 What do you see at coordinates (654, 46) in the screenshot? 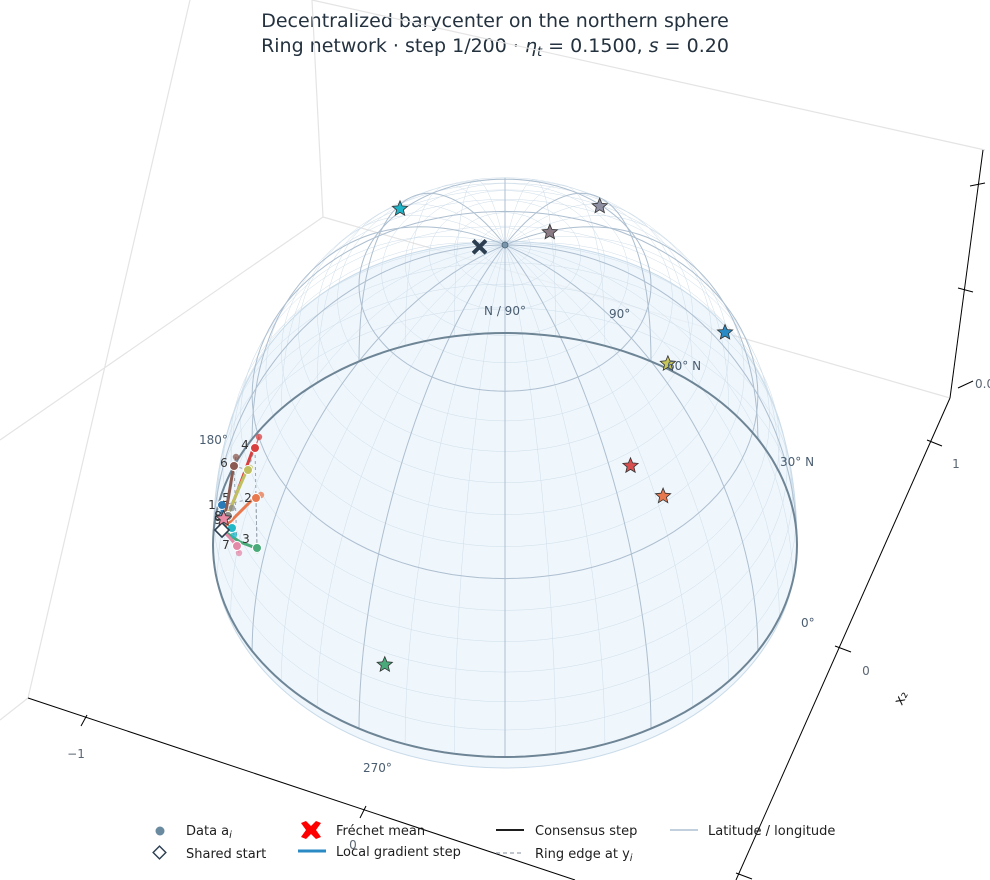
I see `subtitle-s: s` at bounding box center [654, 46].